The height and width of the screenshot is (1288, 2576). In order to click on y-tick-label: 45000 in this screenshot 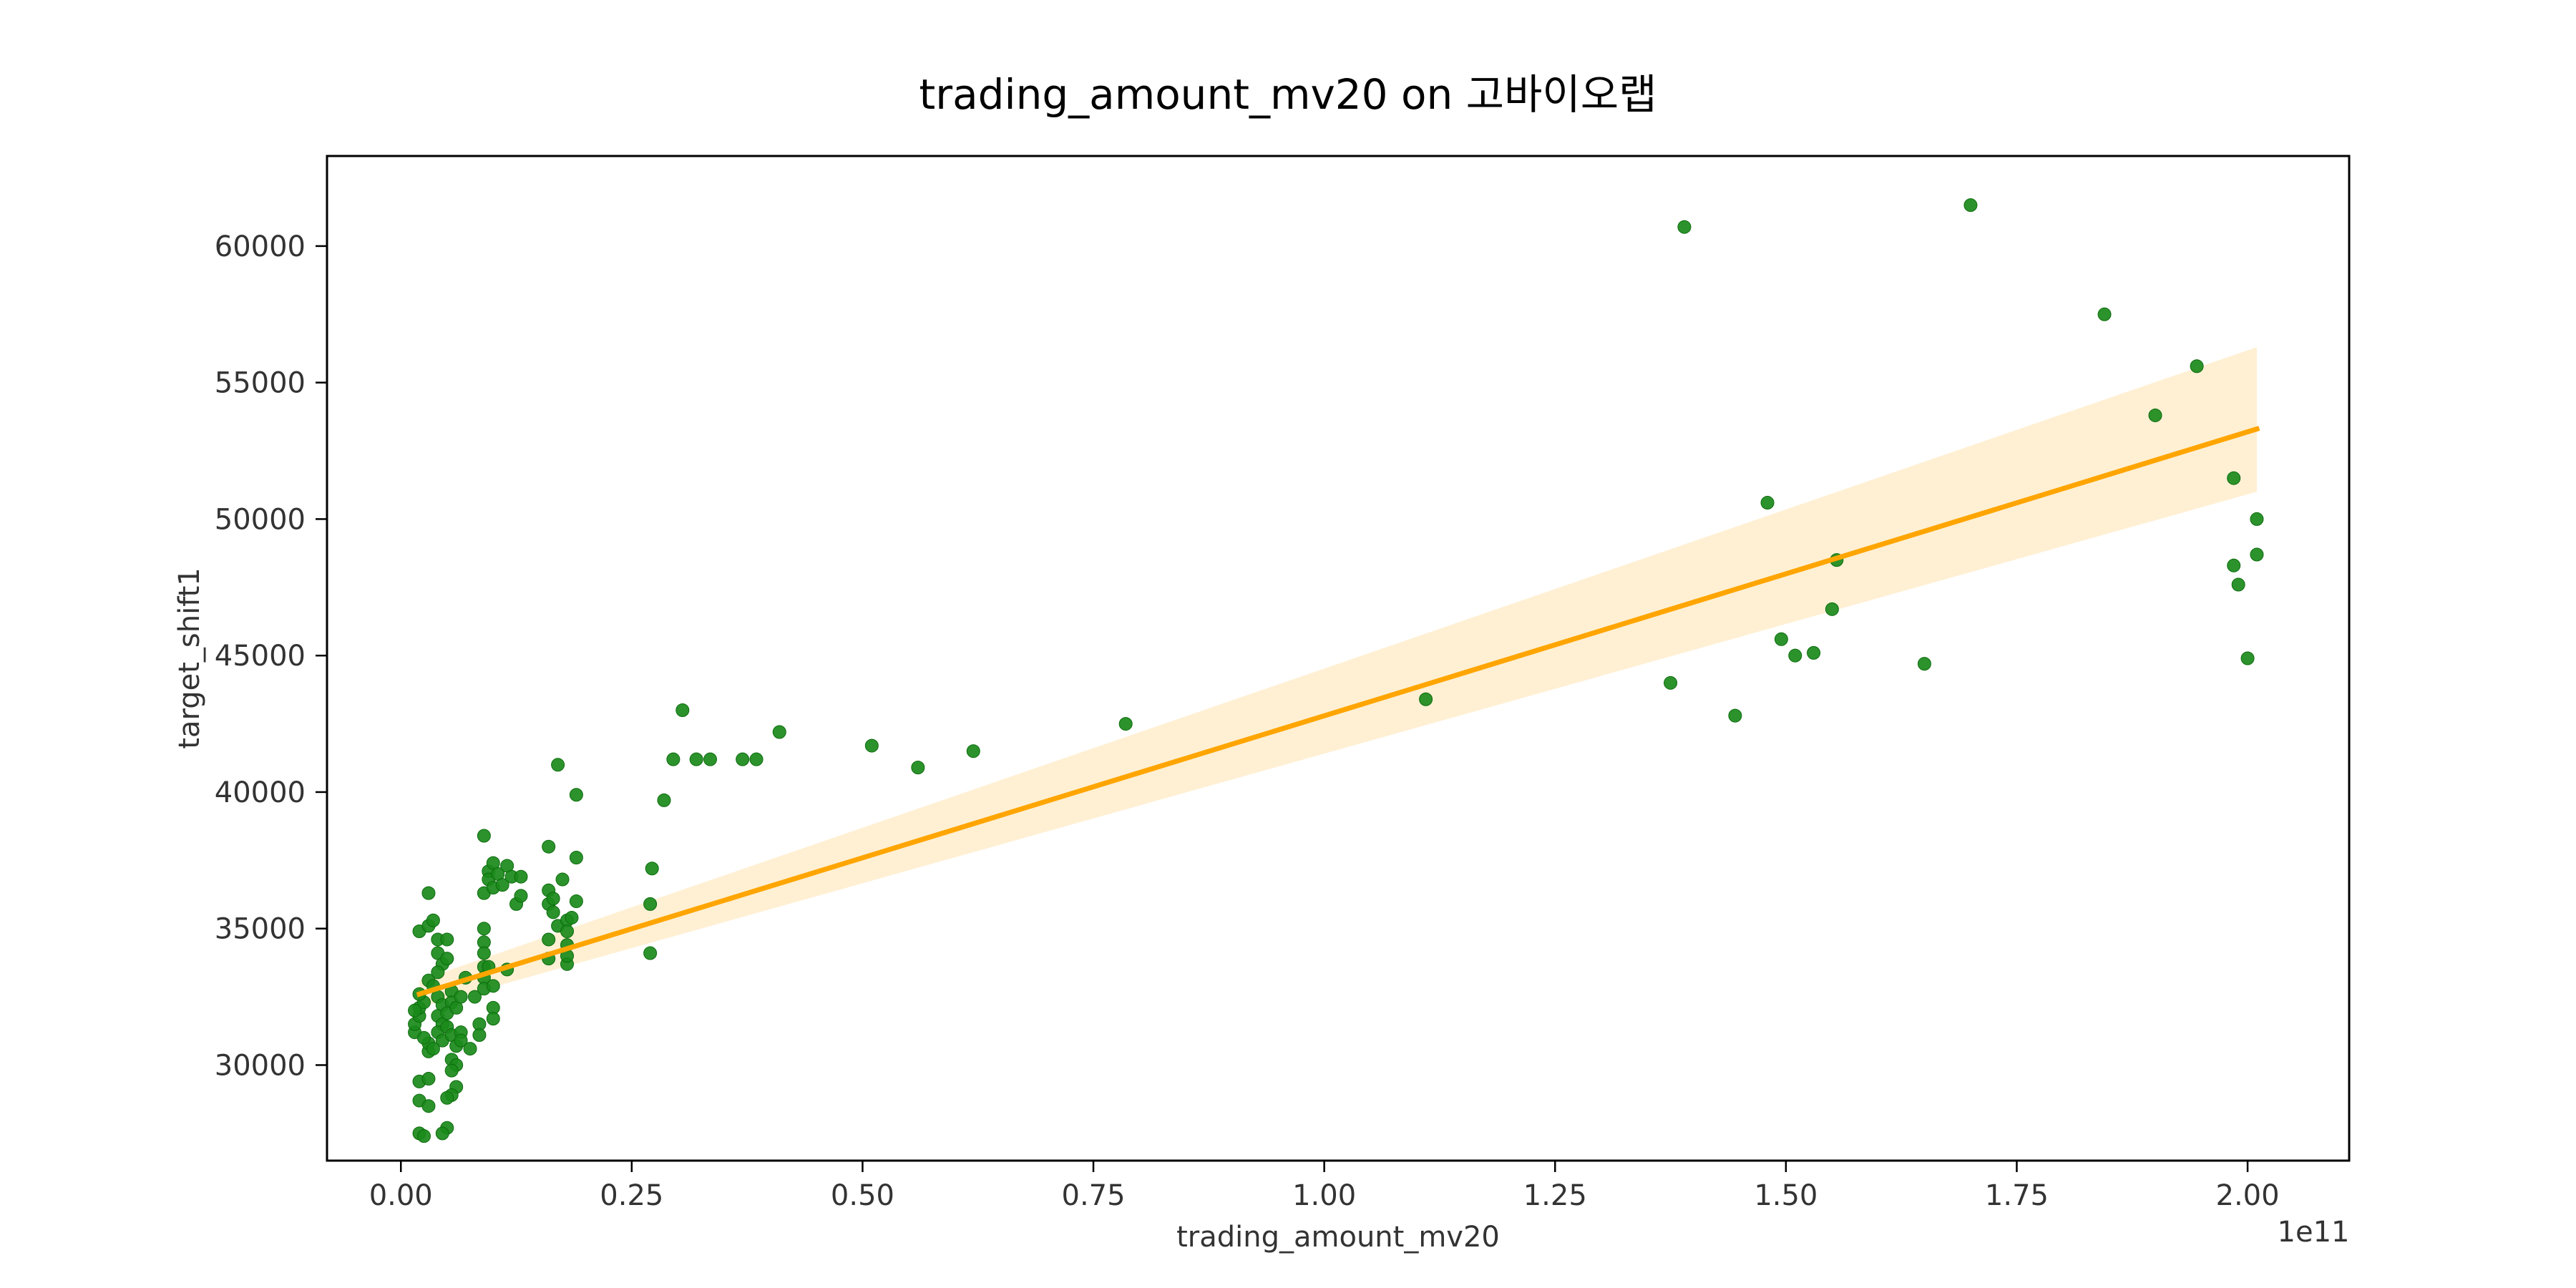, I will do `click(260, 656)`.